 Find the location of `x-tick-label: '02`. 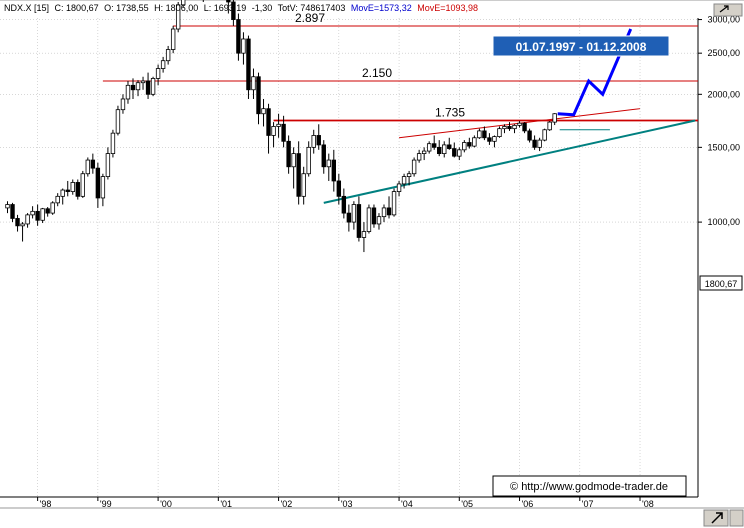

x-tick-label: '02 is located at coordinates (287, 504).